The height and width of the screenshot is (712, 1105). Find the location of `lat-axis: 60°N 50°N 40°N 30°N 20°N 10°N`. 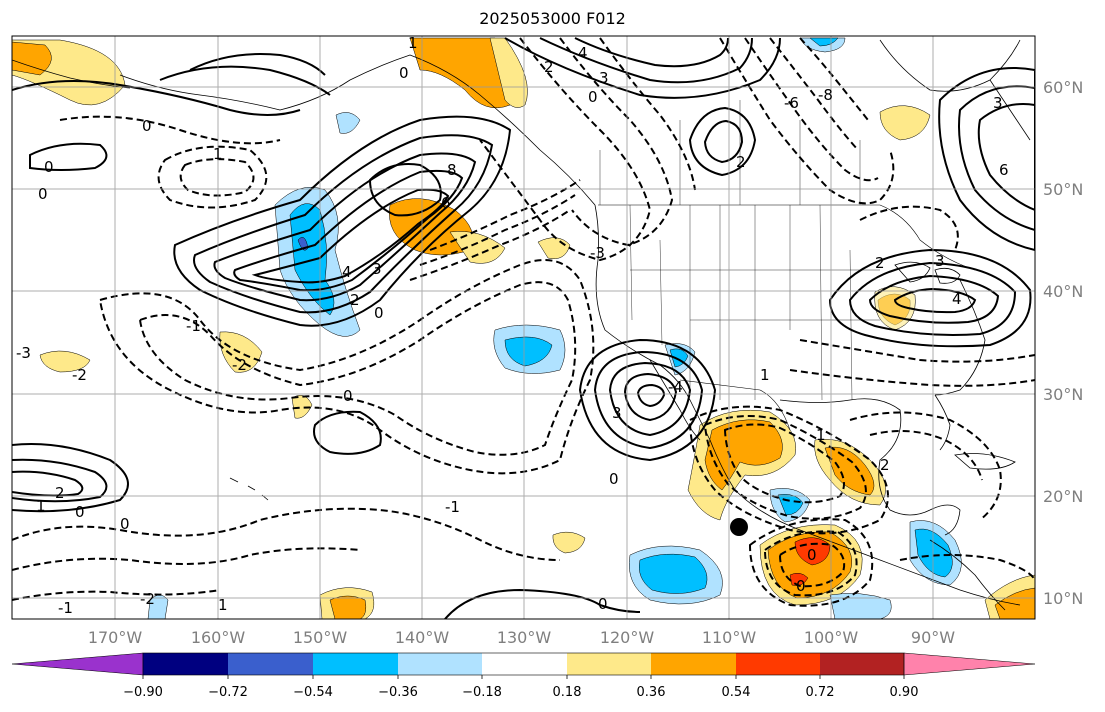

lat-axis: 60°N 50°N 40°N 30°N 20°N 10°N is located at coordinates (1063, 343).